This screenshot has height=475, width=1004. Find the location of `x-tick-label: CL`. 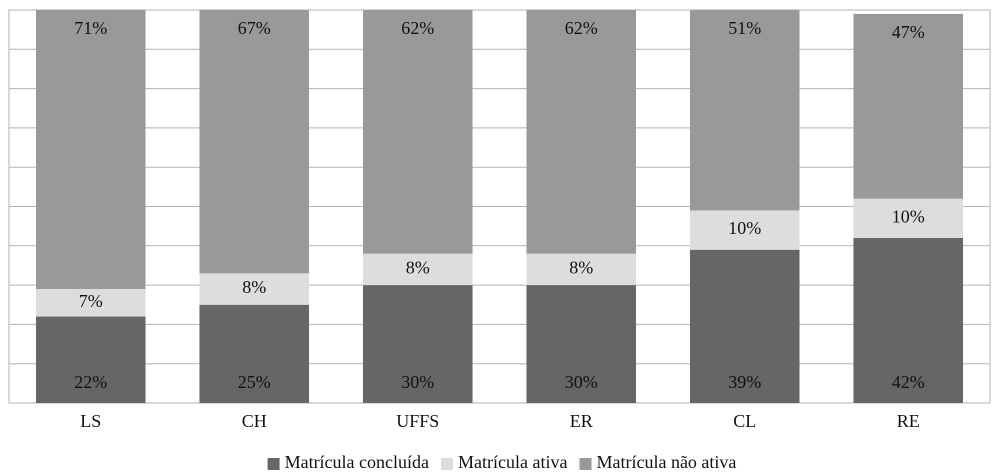

x-tick-label: CL is located at coordinates (744, 421).